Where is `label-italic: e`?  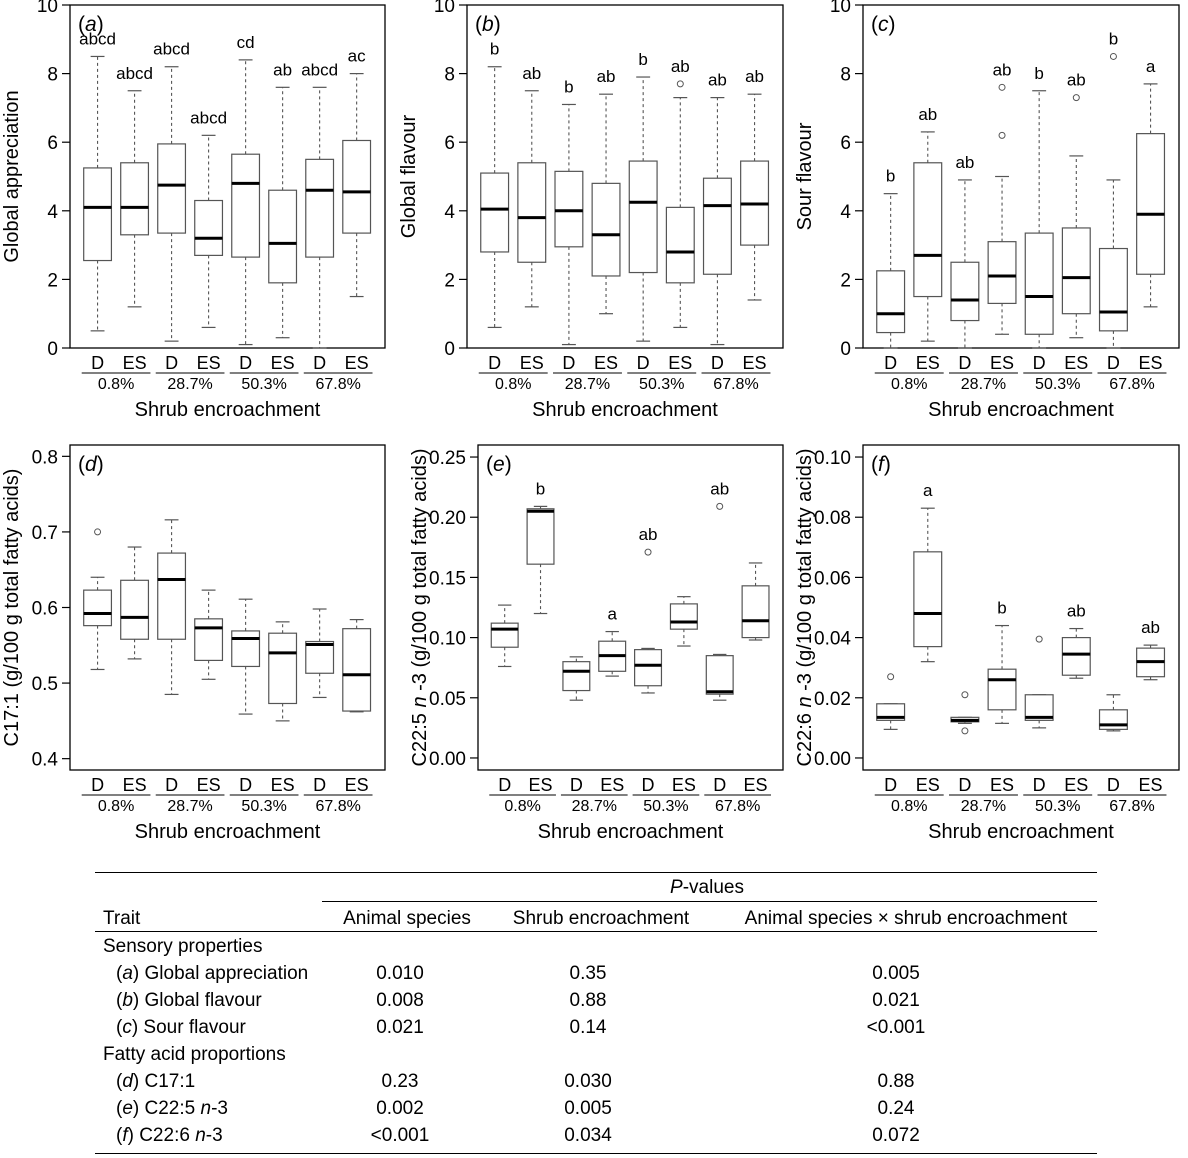
label-italic: e is located at coordinates (127, 1108).